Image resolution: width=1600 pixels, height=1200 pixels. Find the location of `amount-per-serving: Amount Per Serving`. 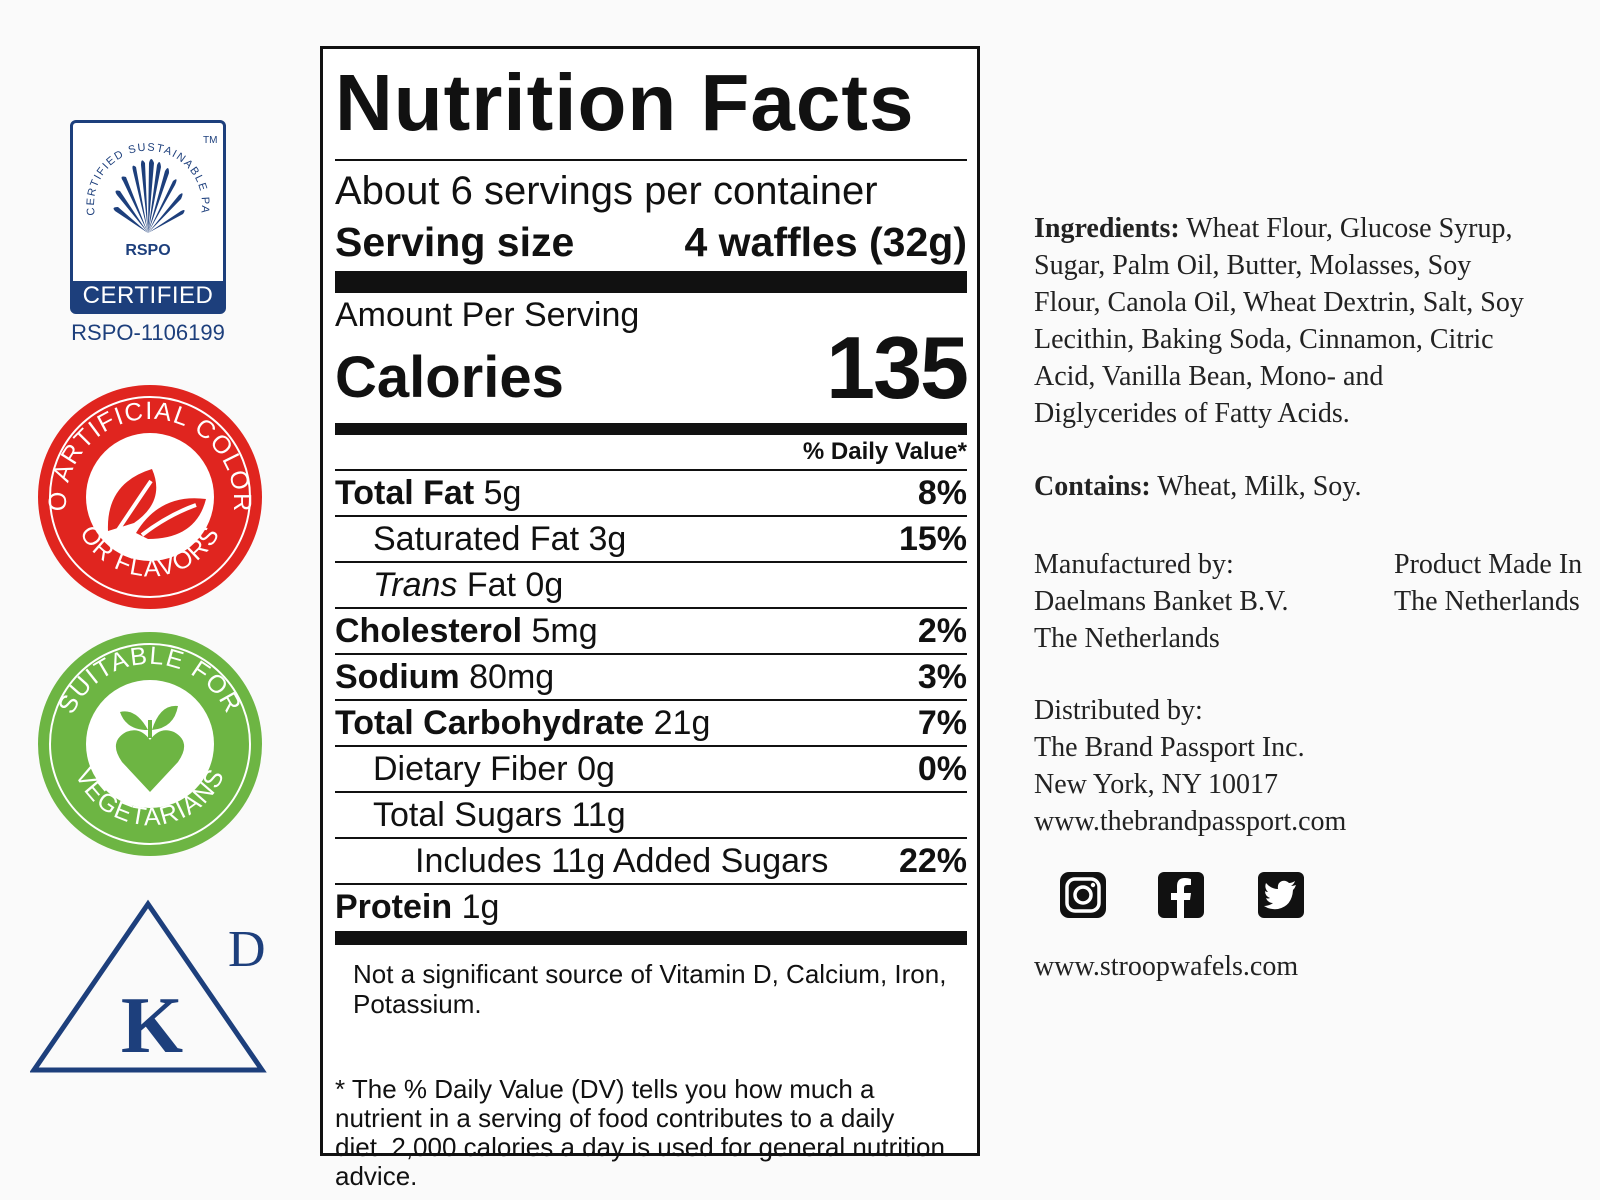

amount-per-serving: Amount Per Serving is located at coordinates (487, 315).